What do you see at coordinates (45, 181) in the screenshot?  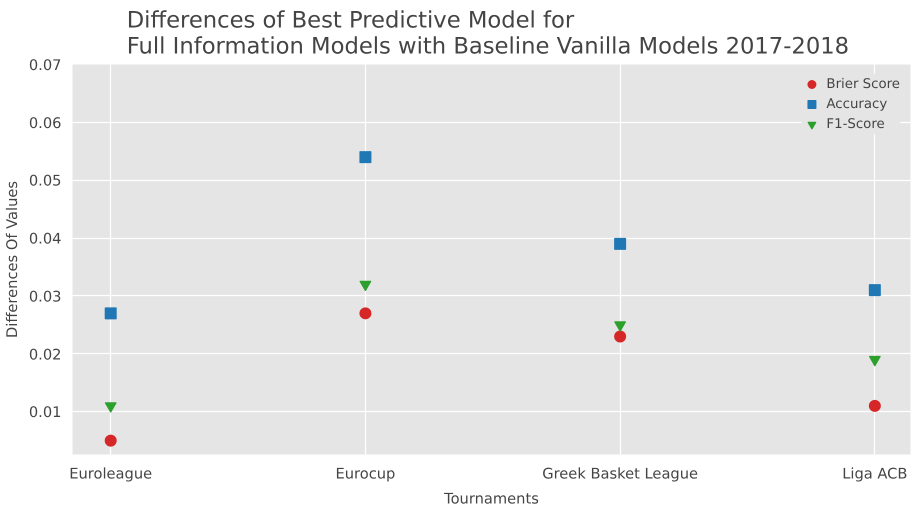 I see `y-tick-label: 0.05` at bounding box center [45, 181].